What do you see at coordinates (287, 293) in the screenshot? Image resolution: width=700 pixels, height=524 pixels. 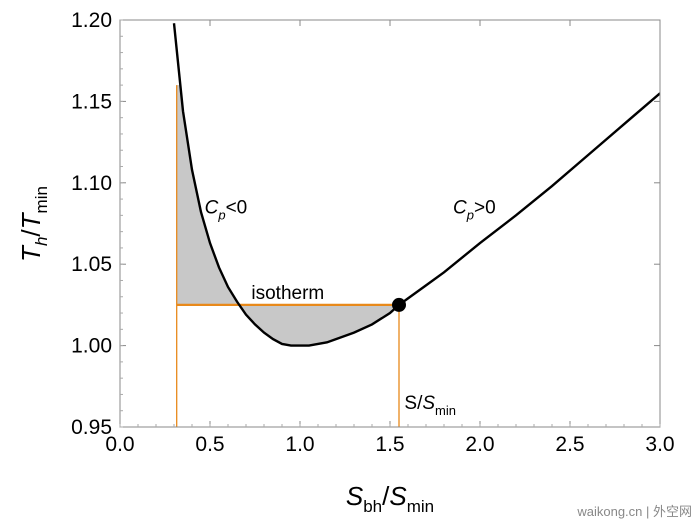 I see `isotherm-label: isotherm` at bounding box center [287, 293].